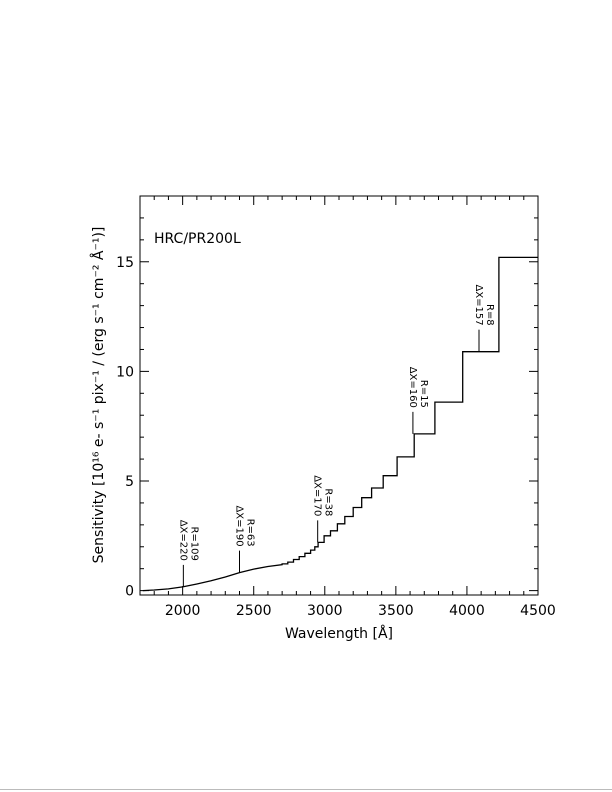 This screenshot has height=792, width=612. I want to click on y-tick-label: 0, so click(129, 592).